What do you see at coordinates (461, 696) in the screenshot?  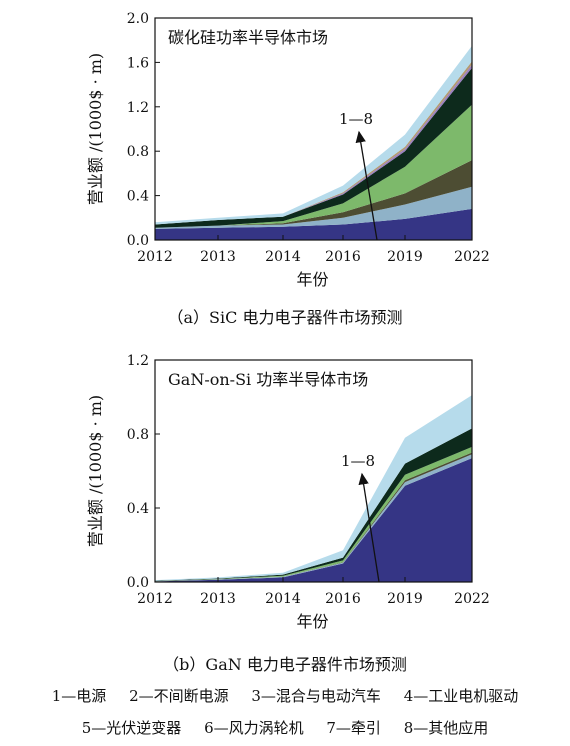 I see `legend-item: 4—工业电机驱动` at bounding box center [461, 696].